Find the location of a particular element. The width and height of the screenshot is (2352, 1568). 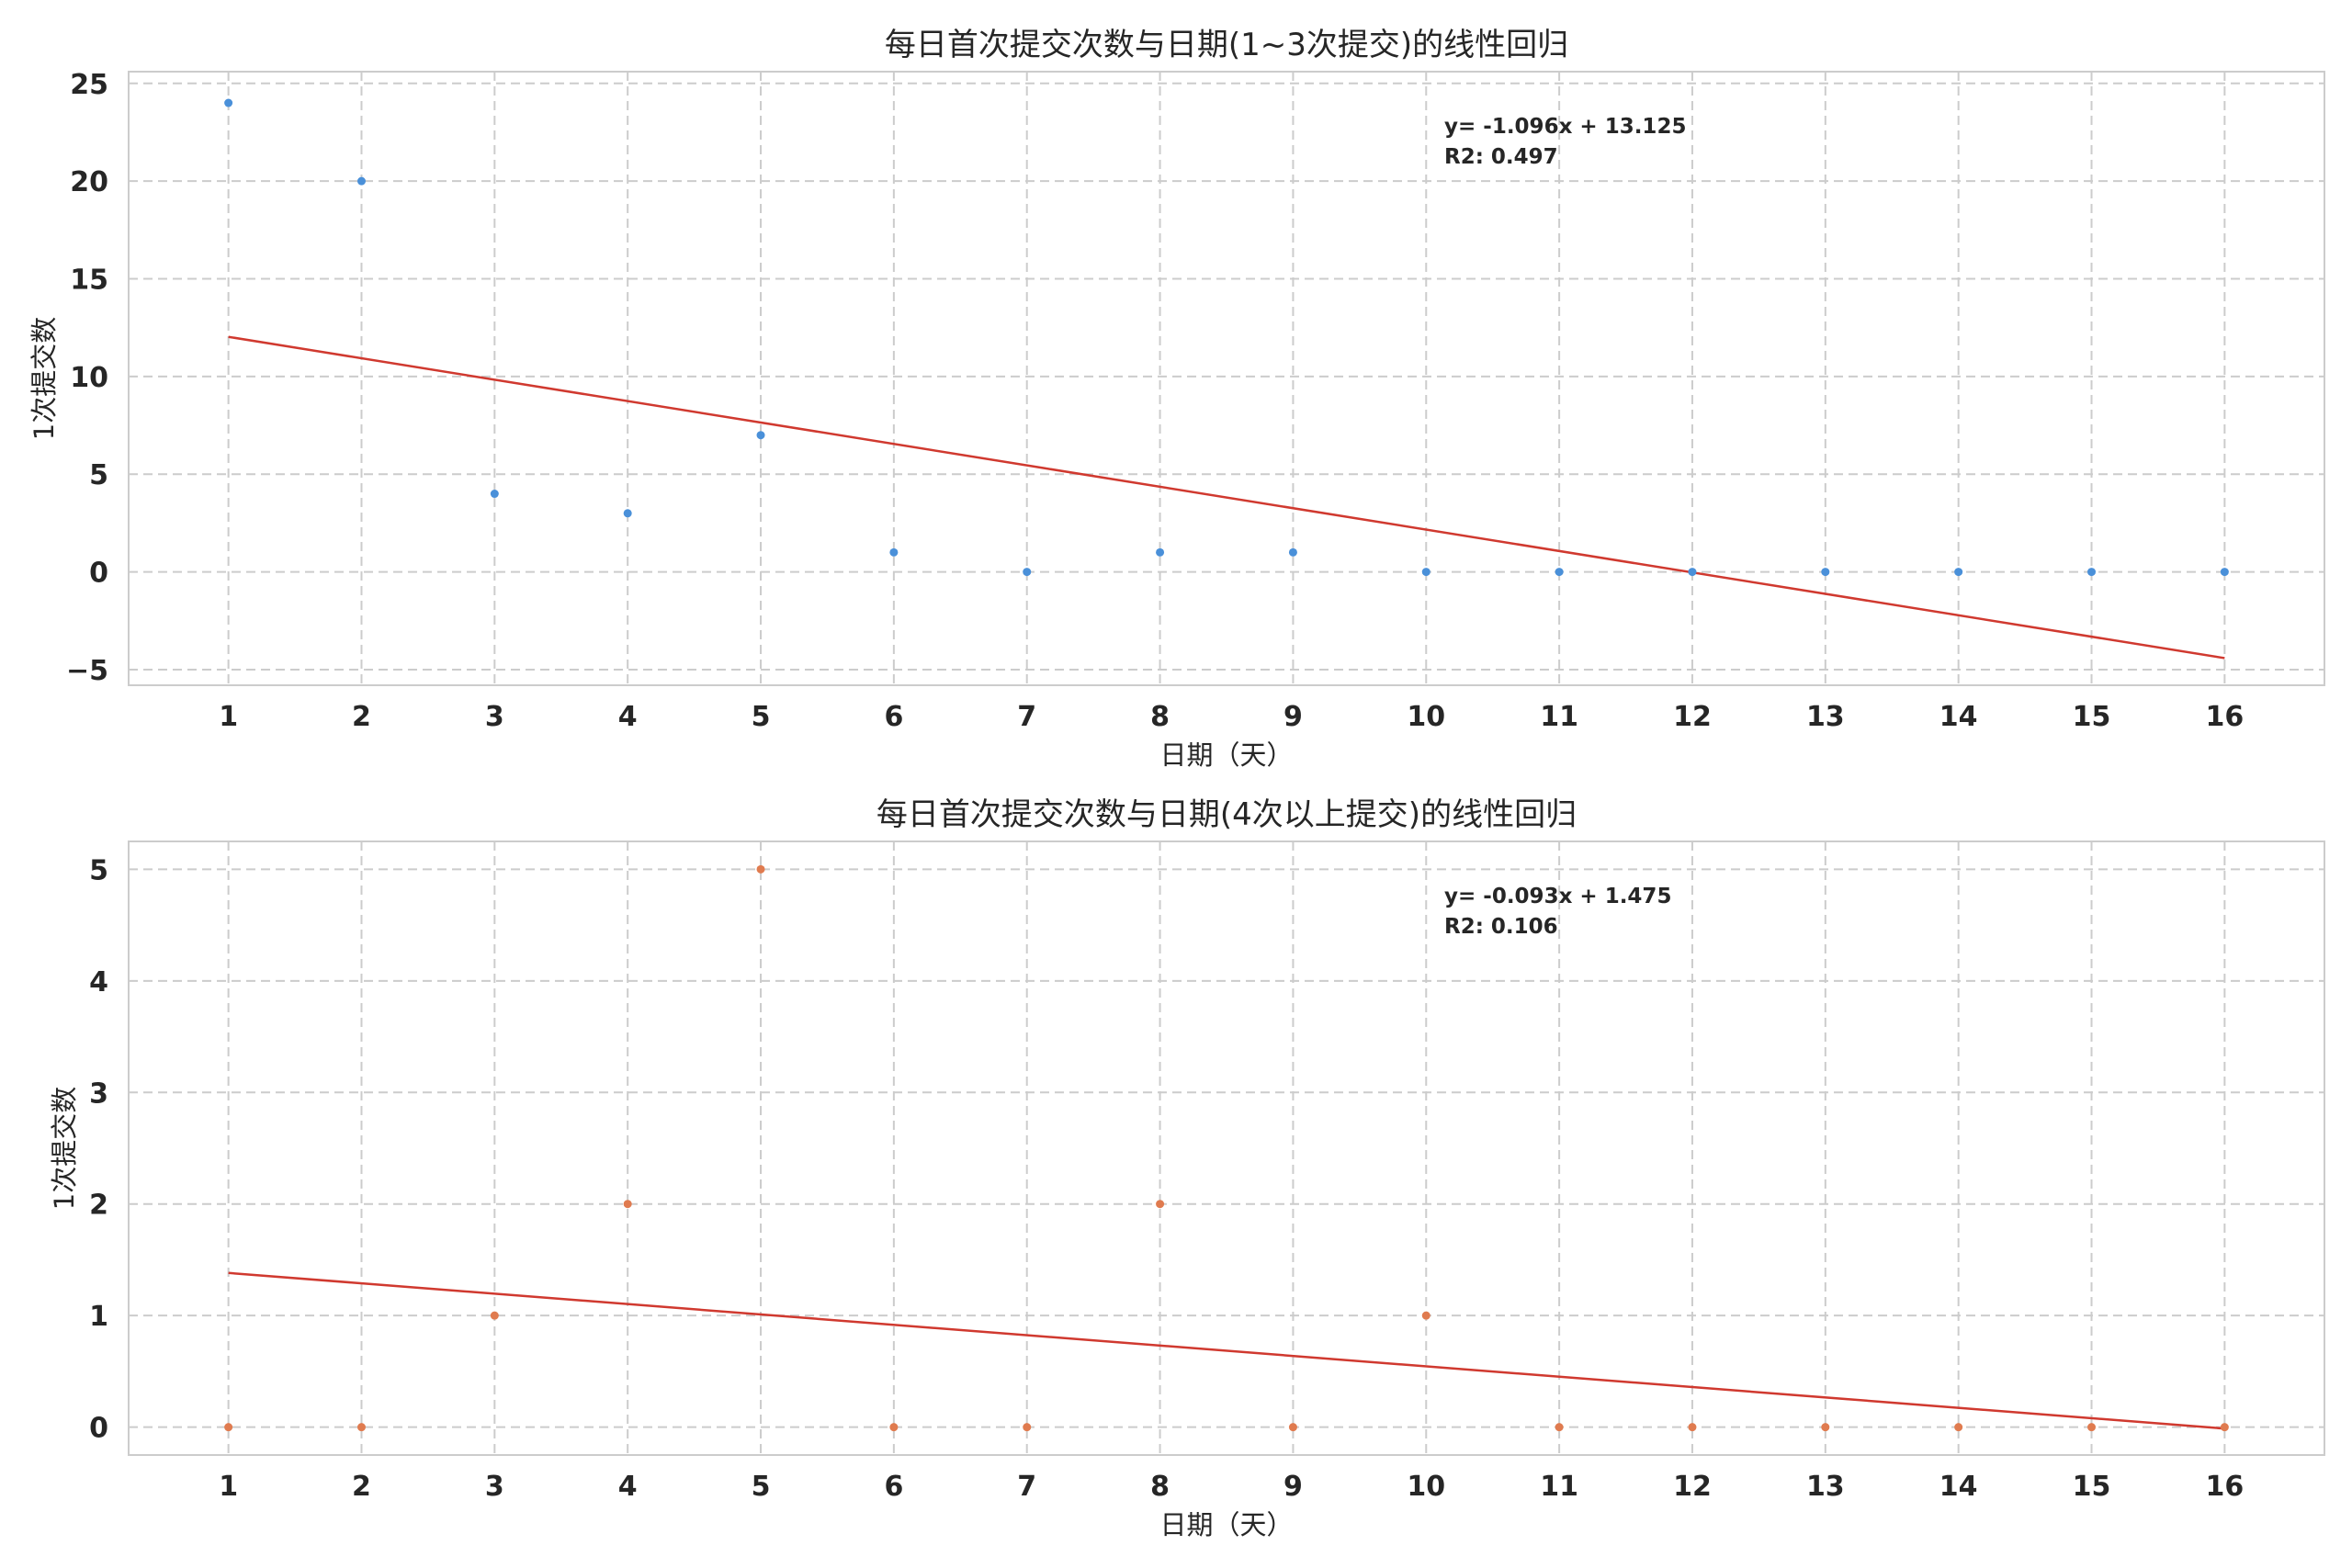

regression-r2-top: R2: 0.497 is located at coordinates (1501, 157).